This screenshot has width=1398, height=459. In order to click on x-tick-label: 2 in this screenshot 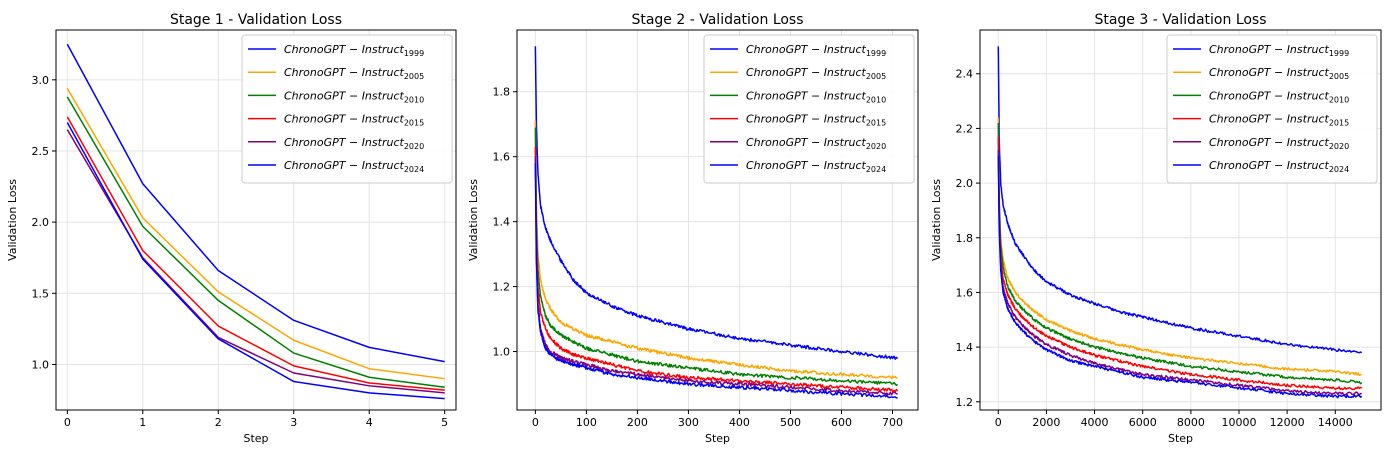, I will do `click(218, 422)`.